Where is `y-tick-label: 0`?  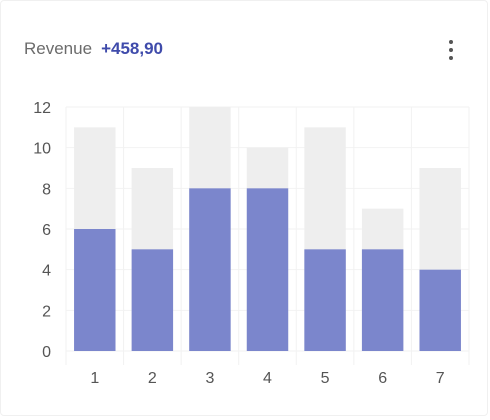 y-tick-label: 0 is located at coordinates (46, 352).